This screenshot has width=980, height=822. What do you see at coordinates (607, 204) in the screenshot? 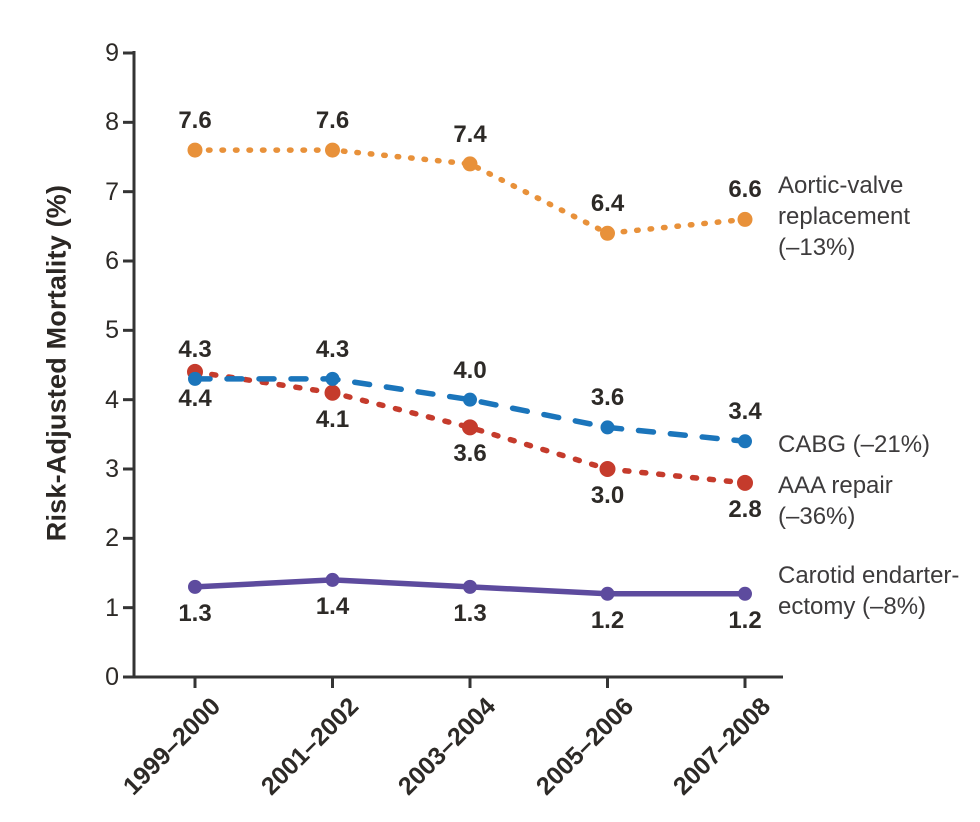
I see `data-point-label: 6.4` at bounding box center [607, 204].